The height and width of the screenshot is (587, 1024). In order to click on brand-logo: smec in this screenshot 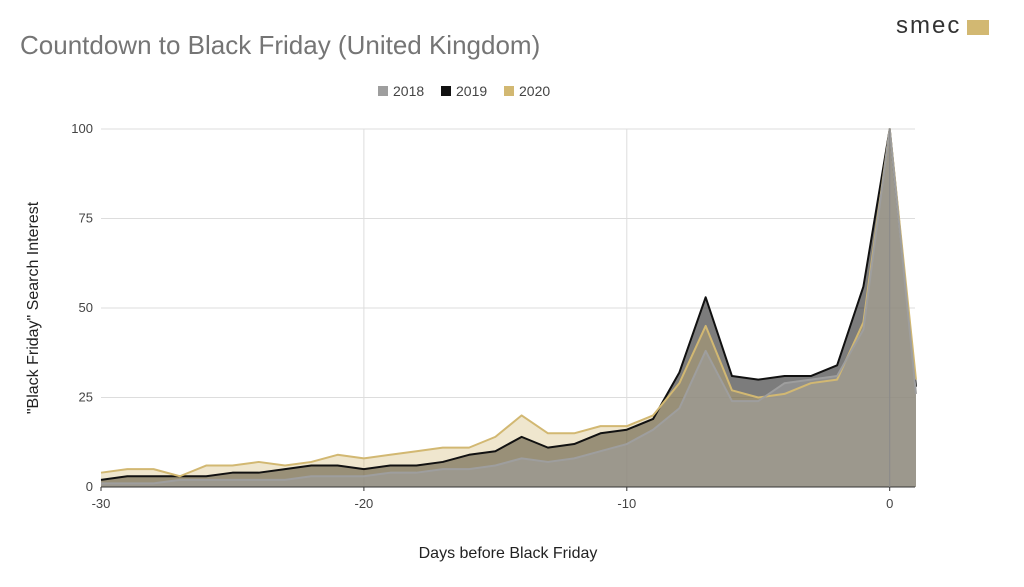, I will do `click(943, 26)`.